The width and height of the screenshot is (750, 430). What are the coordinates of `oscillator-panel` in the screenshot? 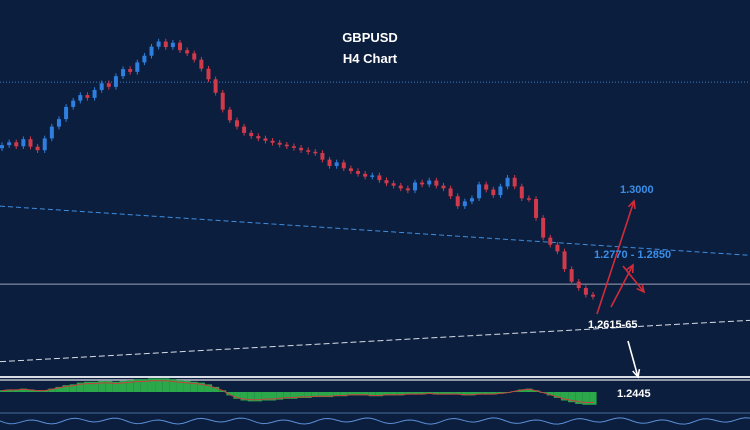 It's located at (375, 401).